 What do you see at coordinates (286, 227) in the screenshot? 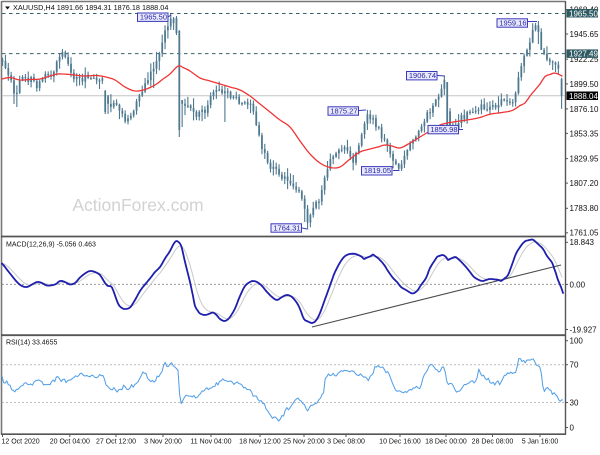
I see `svg-text: 1764.31` at bounding box center [286, 227].